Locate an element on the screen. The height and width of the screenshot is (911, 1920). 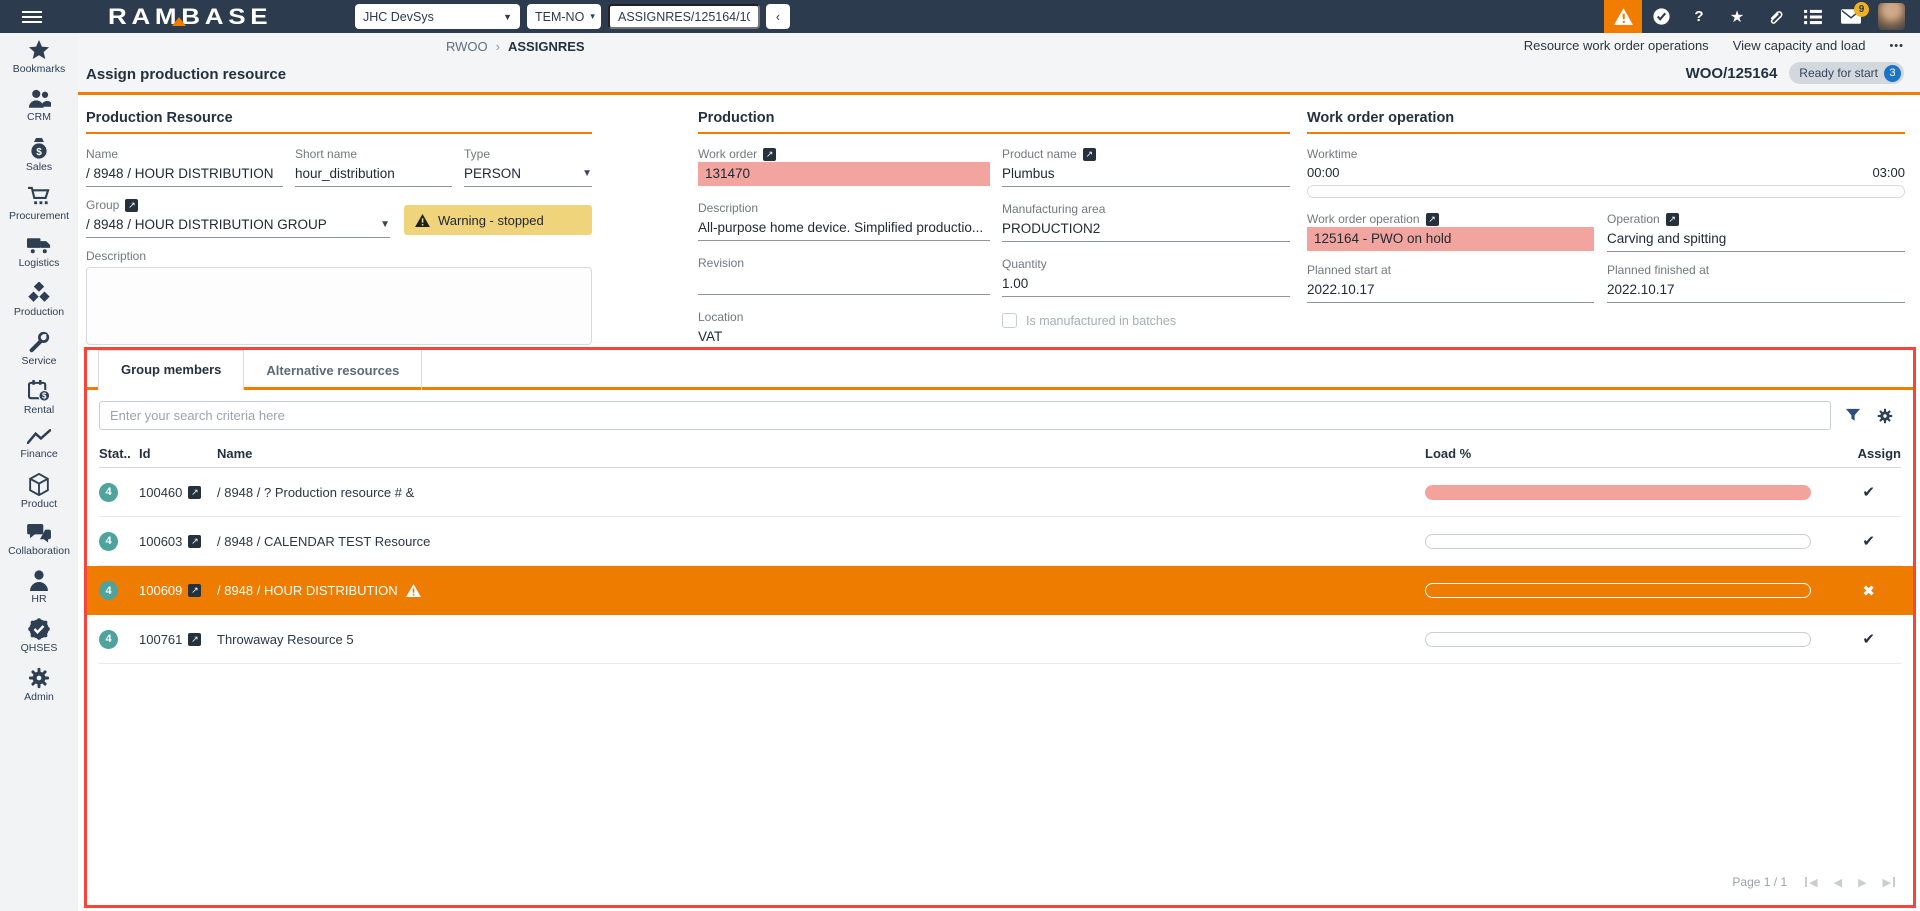
sidebar-item-crm: CRM is located at coordinates (39, 105).